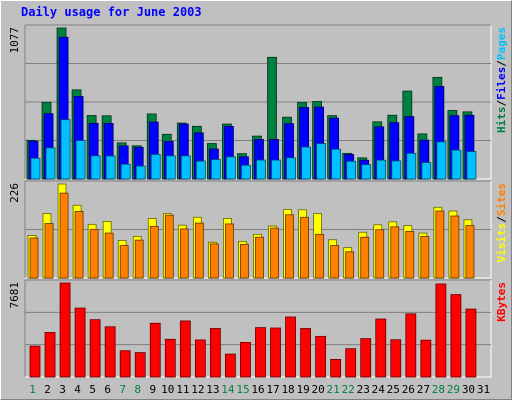  I want to click on x-tick-label-day-27: 27, so click(423, 389).